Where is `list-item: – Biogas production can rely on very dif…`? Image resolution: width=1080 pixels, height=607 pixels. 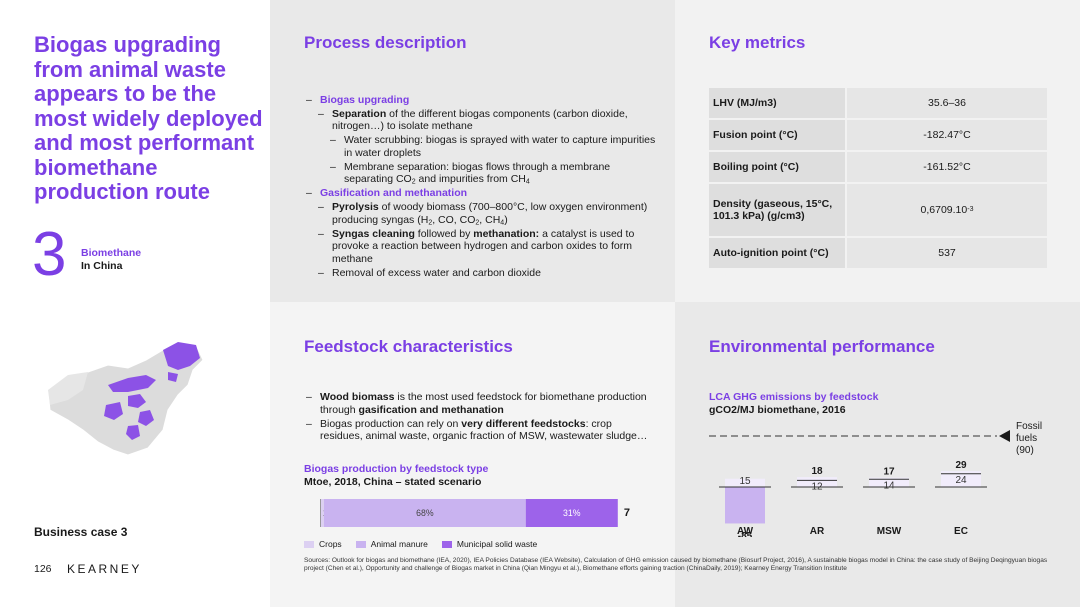
list-item: – Biogas production can rely on very dif… is located at coordinates (477, 430).